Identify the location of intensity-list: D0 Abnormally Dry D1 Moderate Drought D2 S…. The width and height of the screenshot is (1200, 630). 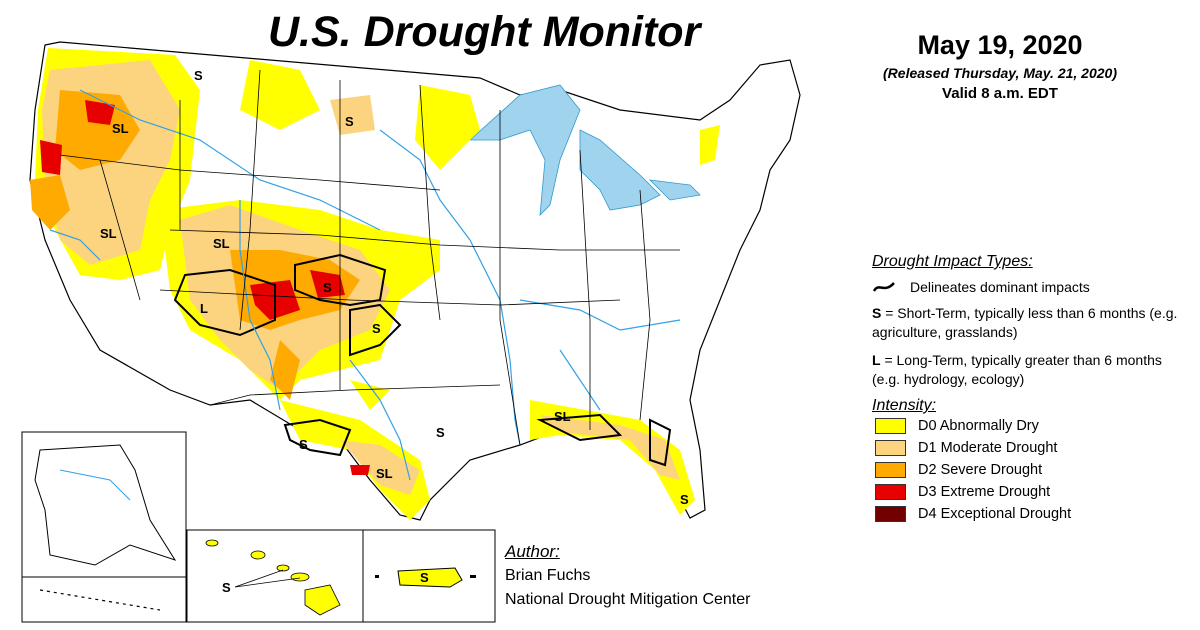
(1032, 470).